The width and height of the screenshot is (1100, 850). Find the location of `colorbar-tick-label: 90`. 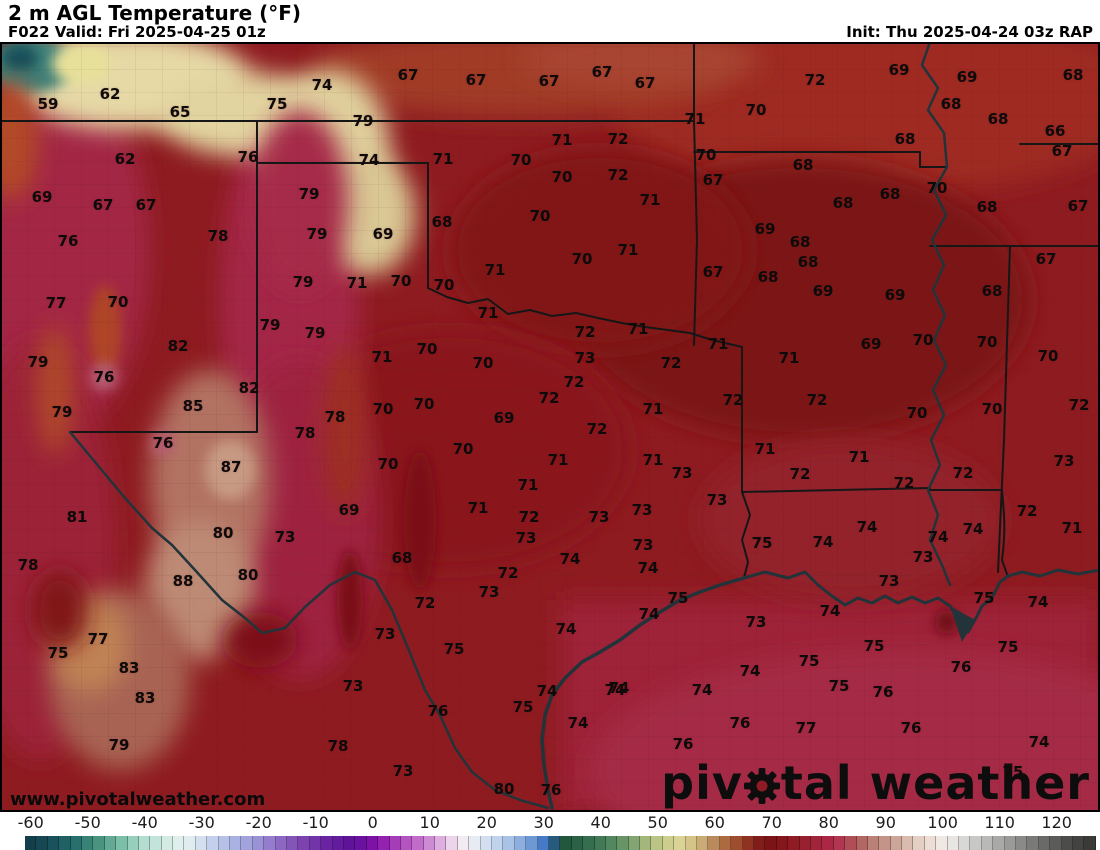

colorbar-tick-label: 90 is located at coordinates (885, 822).